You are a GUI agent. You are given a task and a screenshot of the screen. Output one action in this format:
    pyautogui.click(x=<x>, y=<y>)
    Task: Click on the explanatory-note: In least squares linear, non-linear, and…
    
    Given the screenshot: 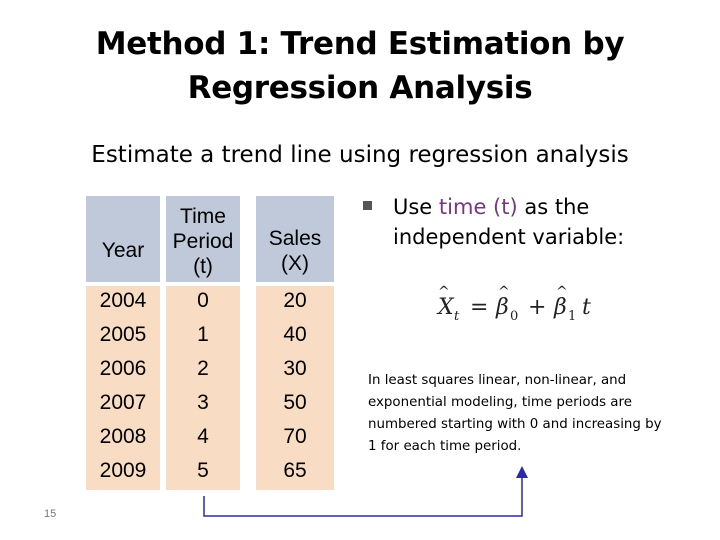 What is the action you would take?
    pyautogui.click(x=515, y=413)
    